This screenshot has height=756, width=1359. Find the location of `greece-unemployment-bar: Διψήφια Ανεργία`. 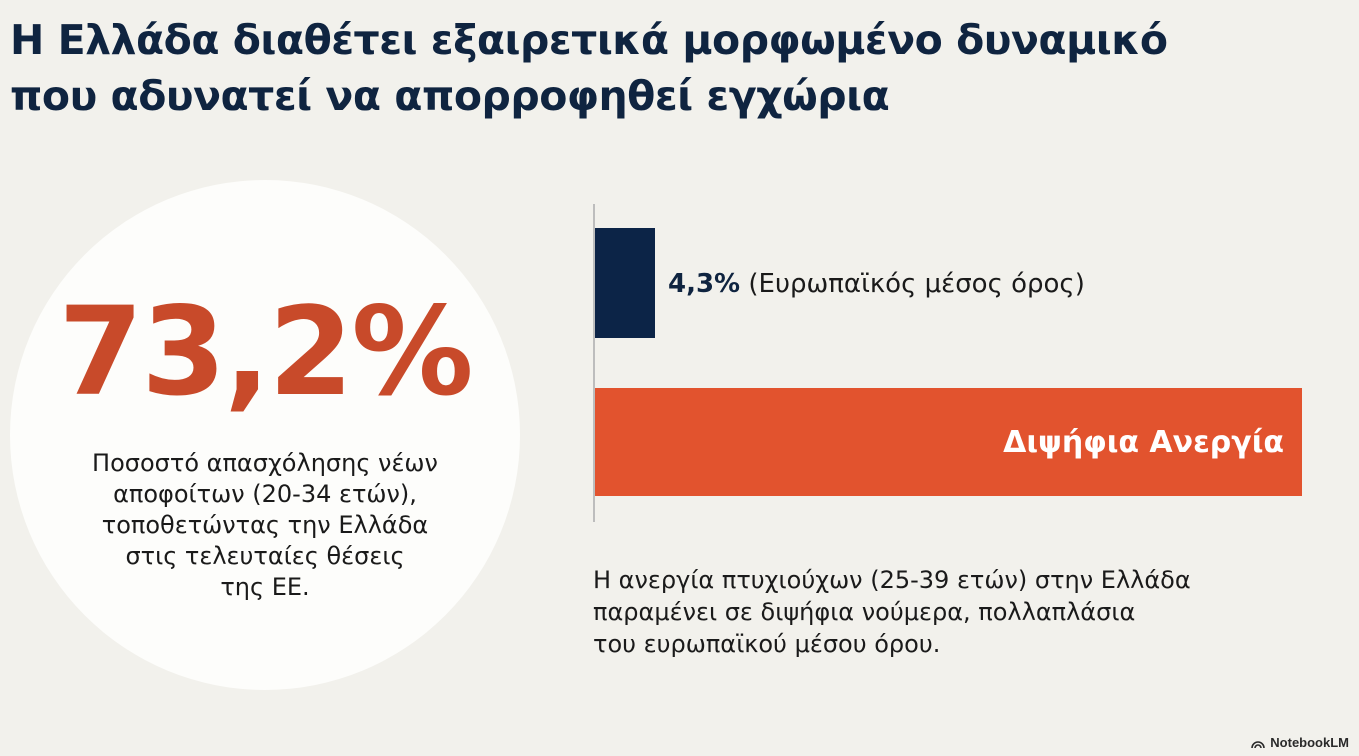

greece-unemployment-bar: Διψήφια Ανεργία is located at coordinates (948, 442).